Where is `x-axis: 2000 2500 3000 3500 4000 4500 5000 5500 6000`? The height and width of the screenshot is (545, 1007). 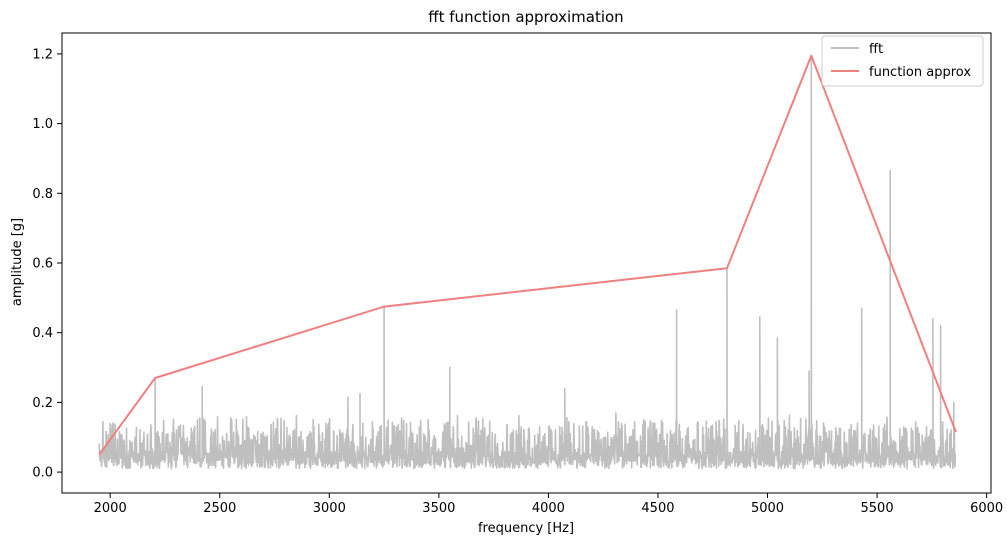
x-axis: 2000 2500 3000 3500 4000 4500 5000 5500 6000 is located at coordinates (548, 504).